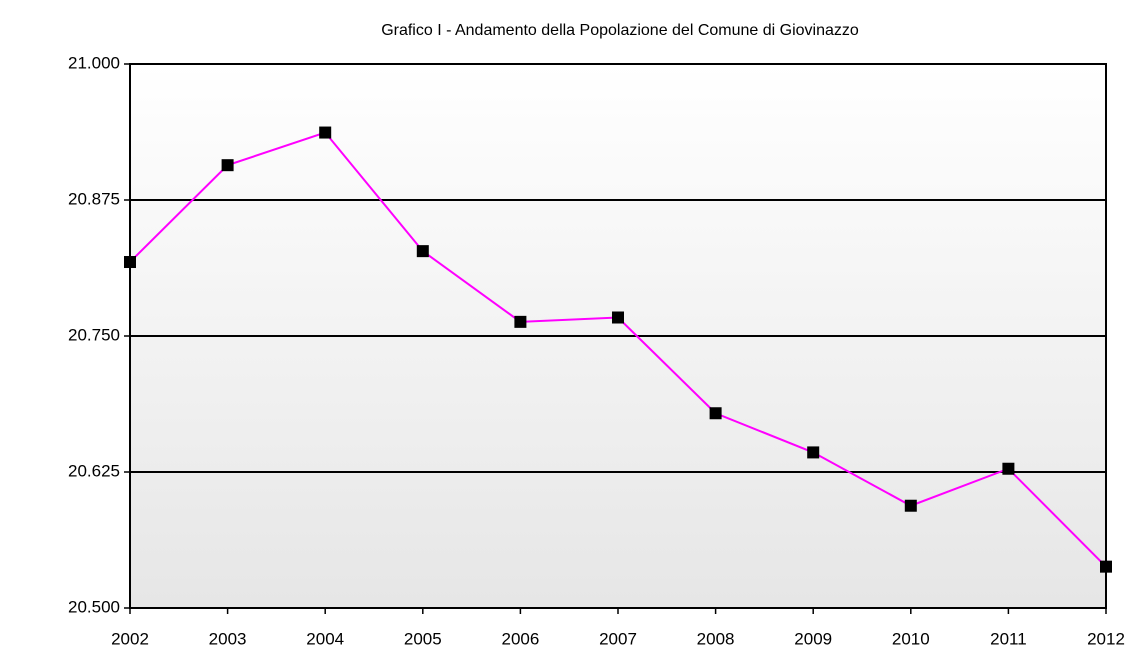 Image resolution: width=1131 pixels, height=655 pixels. What do you see at coordinates (1008, 638) in the screenshot?
I see `x-tick-label: 2011` at bounding box center [1008, 638].